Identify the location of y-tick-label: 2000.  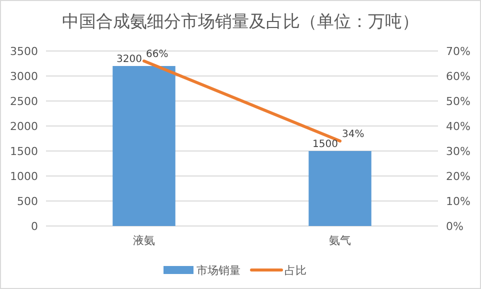
(24, 126).